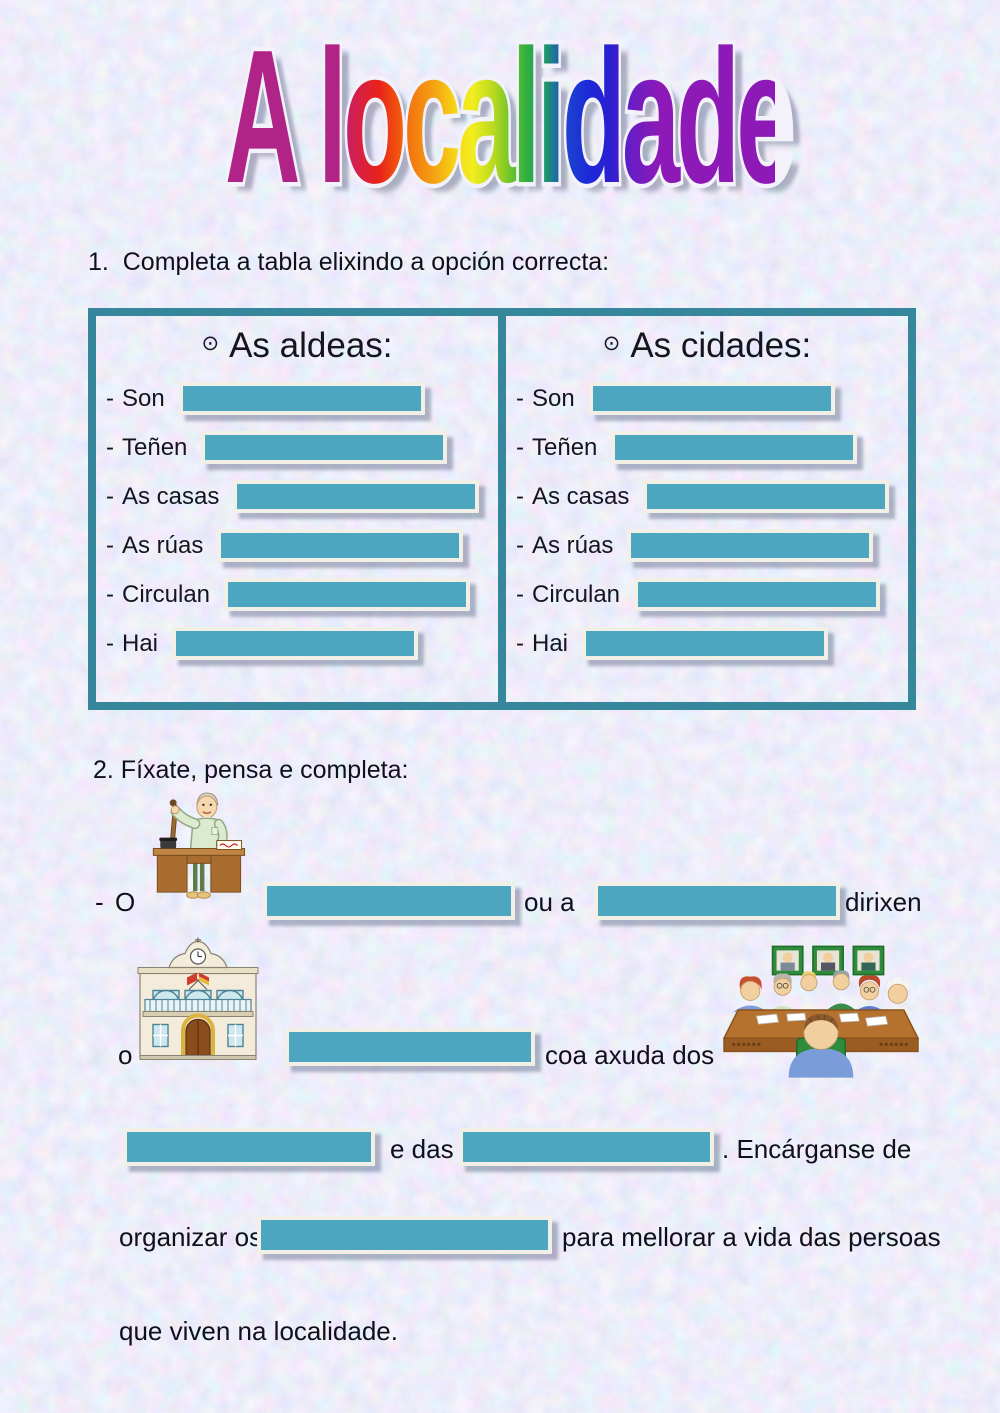 This screenshot has height=1413, width=1000. Describe the element at coordinates (191, 1237) in the screenshot. I see `line4-pre-text: organizar os` at that location.